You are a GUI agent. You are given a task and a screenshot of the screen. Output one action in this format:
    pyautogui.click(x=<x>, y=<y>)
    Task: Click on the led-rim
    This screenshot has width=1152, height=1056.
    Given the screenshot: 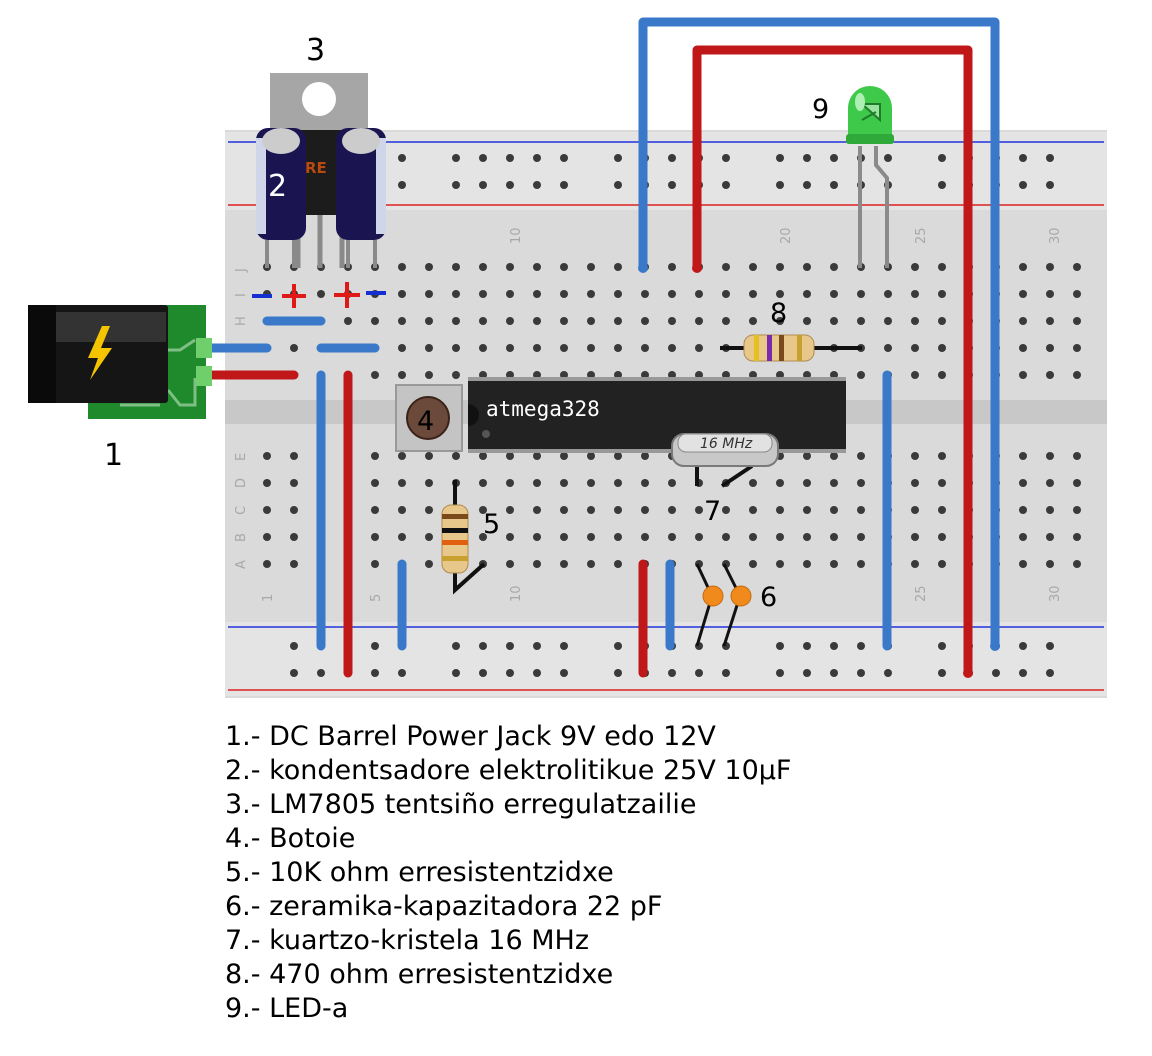 What is the action you would take?
    pyautogui.click(x=870, y=139)
    